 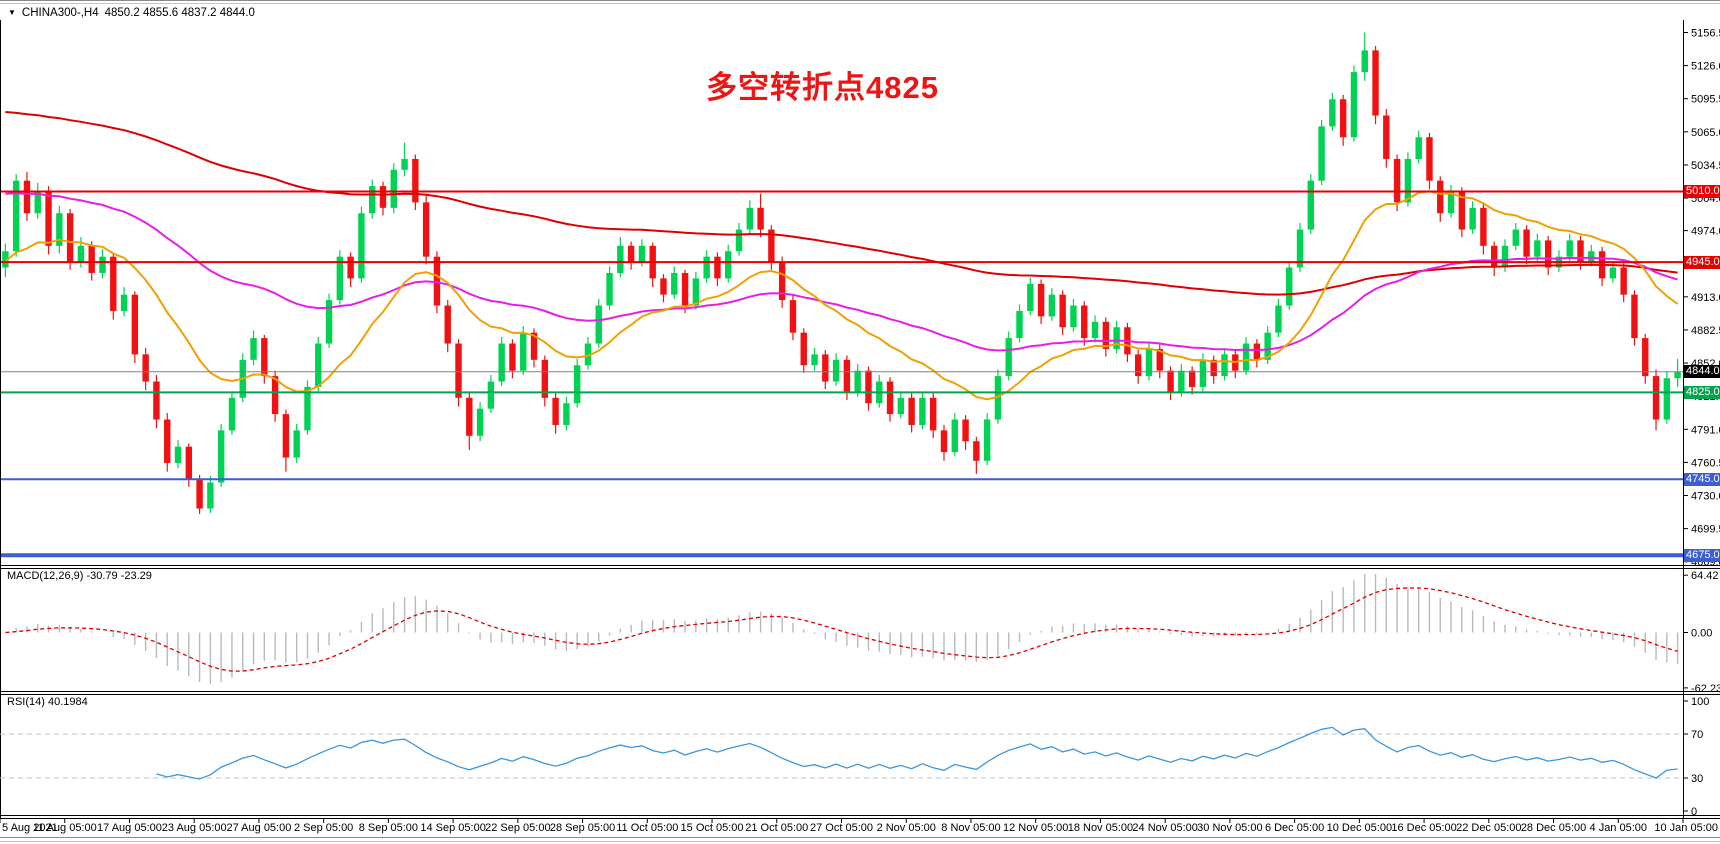 What do you see at coordinates (1705, 33) in the screenshot?
I see `svg-text: 5156.5` at bounding box center [1705, 33].